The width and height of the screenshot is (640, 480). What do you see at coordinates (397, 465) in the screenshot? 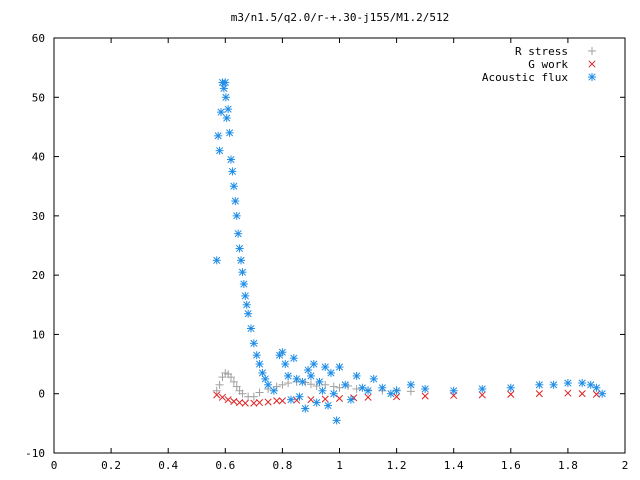
I see `x-tick-label: 1.2` at bounding box center [397, 465].